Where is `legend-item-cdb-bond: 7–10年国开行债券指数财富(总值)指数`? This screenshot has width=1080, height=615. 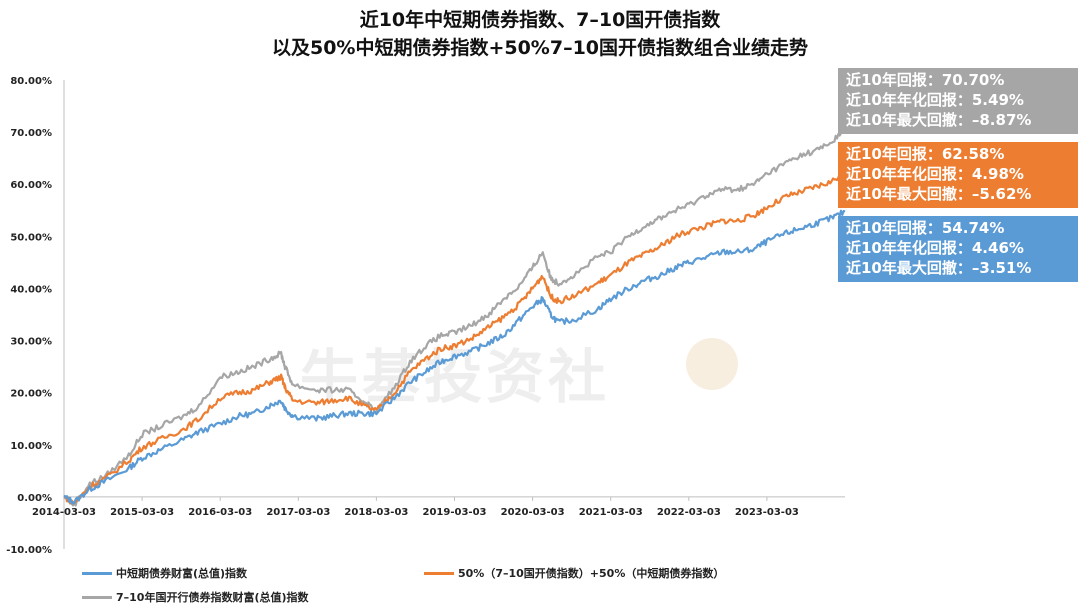 legend-item-cdb-bond: 7–10年国开行债券指数财富(总值)指数 is located at coordinates (195, 597).